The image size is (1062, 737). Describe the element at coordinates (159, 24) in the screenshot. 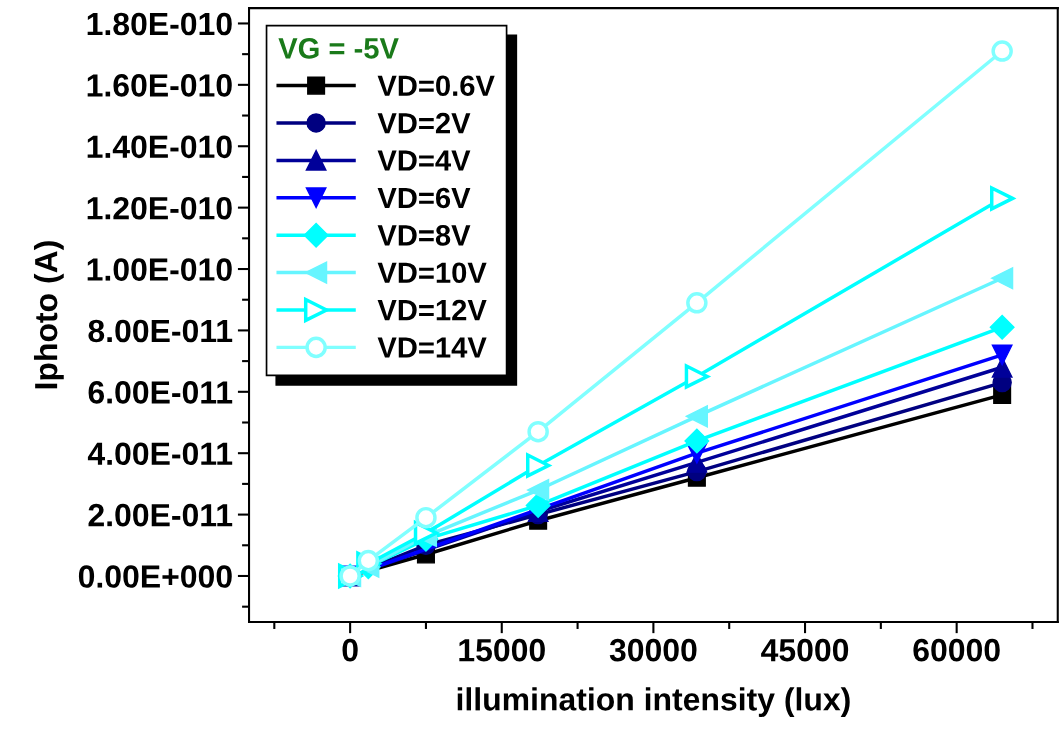

I see `y-tick-label: 1.80E-010` at that location.